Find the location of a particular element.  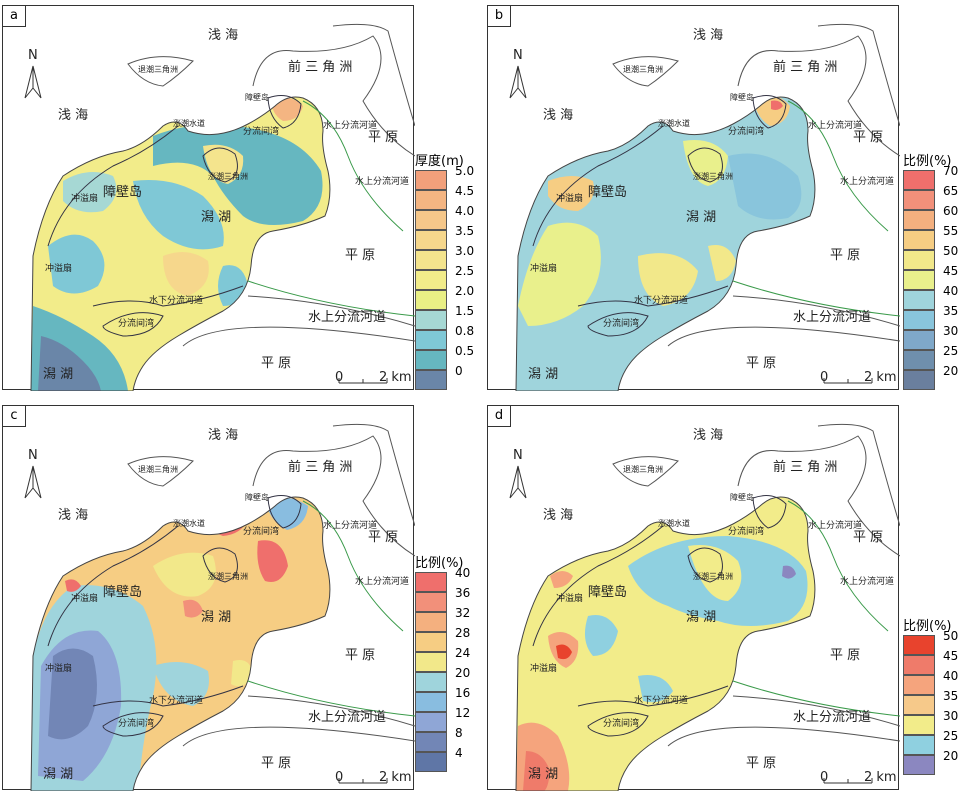

plain-boundary is located at coordinates (816, 711).